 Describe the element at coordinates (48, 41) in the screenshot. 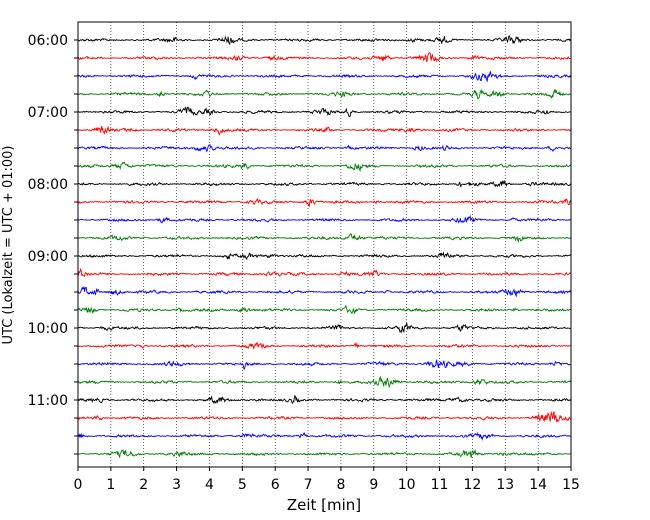

I see `y-tick-label: 06:00` at that location.